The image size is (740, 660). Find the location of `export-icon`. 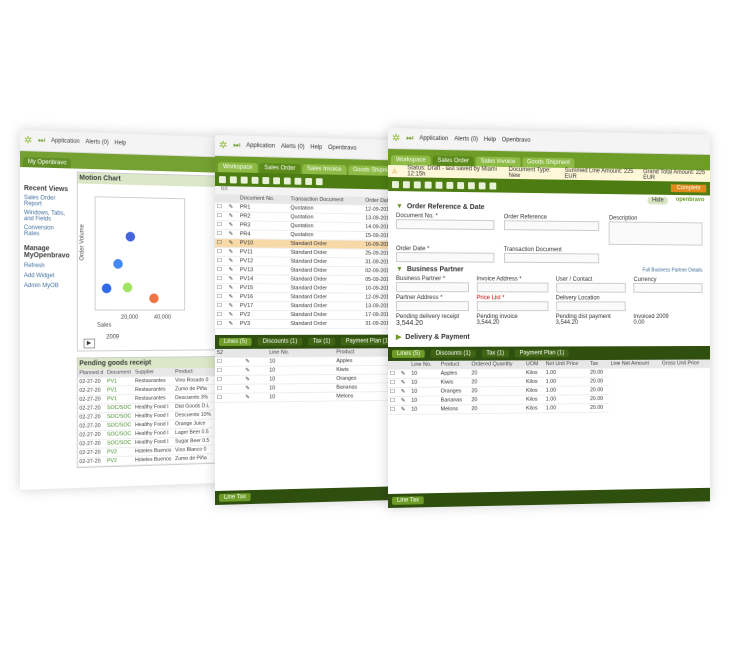

export-icon is located at coordinates (461, 185).